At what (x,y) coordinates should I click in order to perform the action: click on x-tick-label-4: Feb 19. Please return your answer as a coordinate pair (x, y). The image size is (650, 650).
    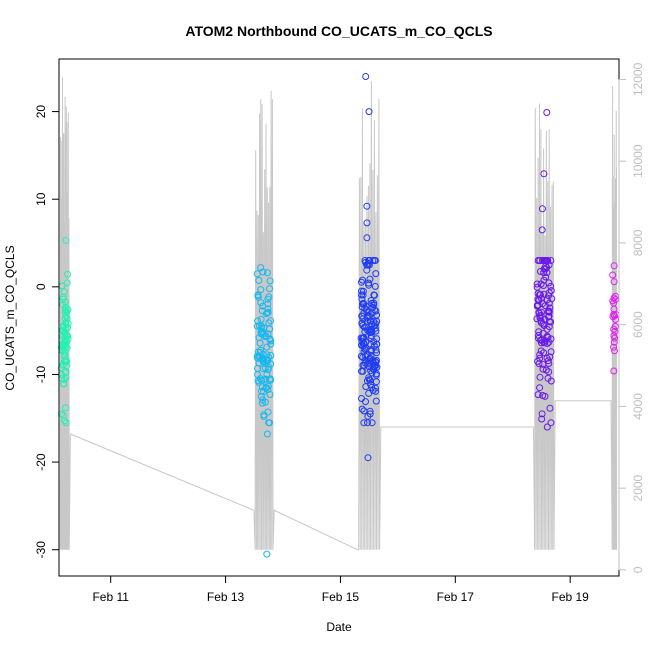
    Looking at the image, I should click on (570, 597).